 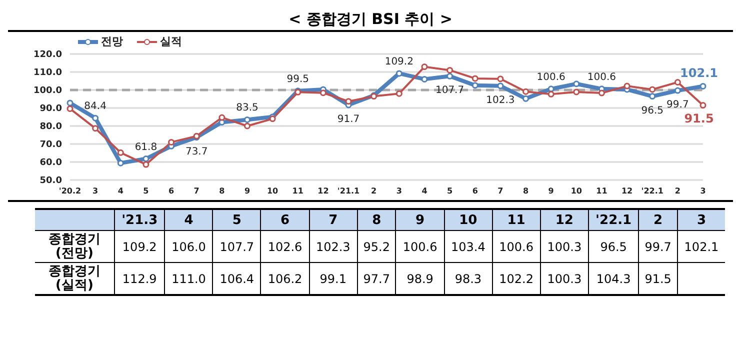 What do you see at coordinates (48, 91) in the screenshot?
I see `y-tick-label: 100.0` at bounding box center [48, 91].